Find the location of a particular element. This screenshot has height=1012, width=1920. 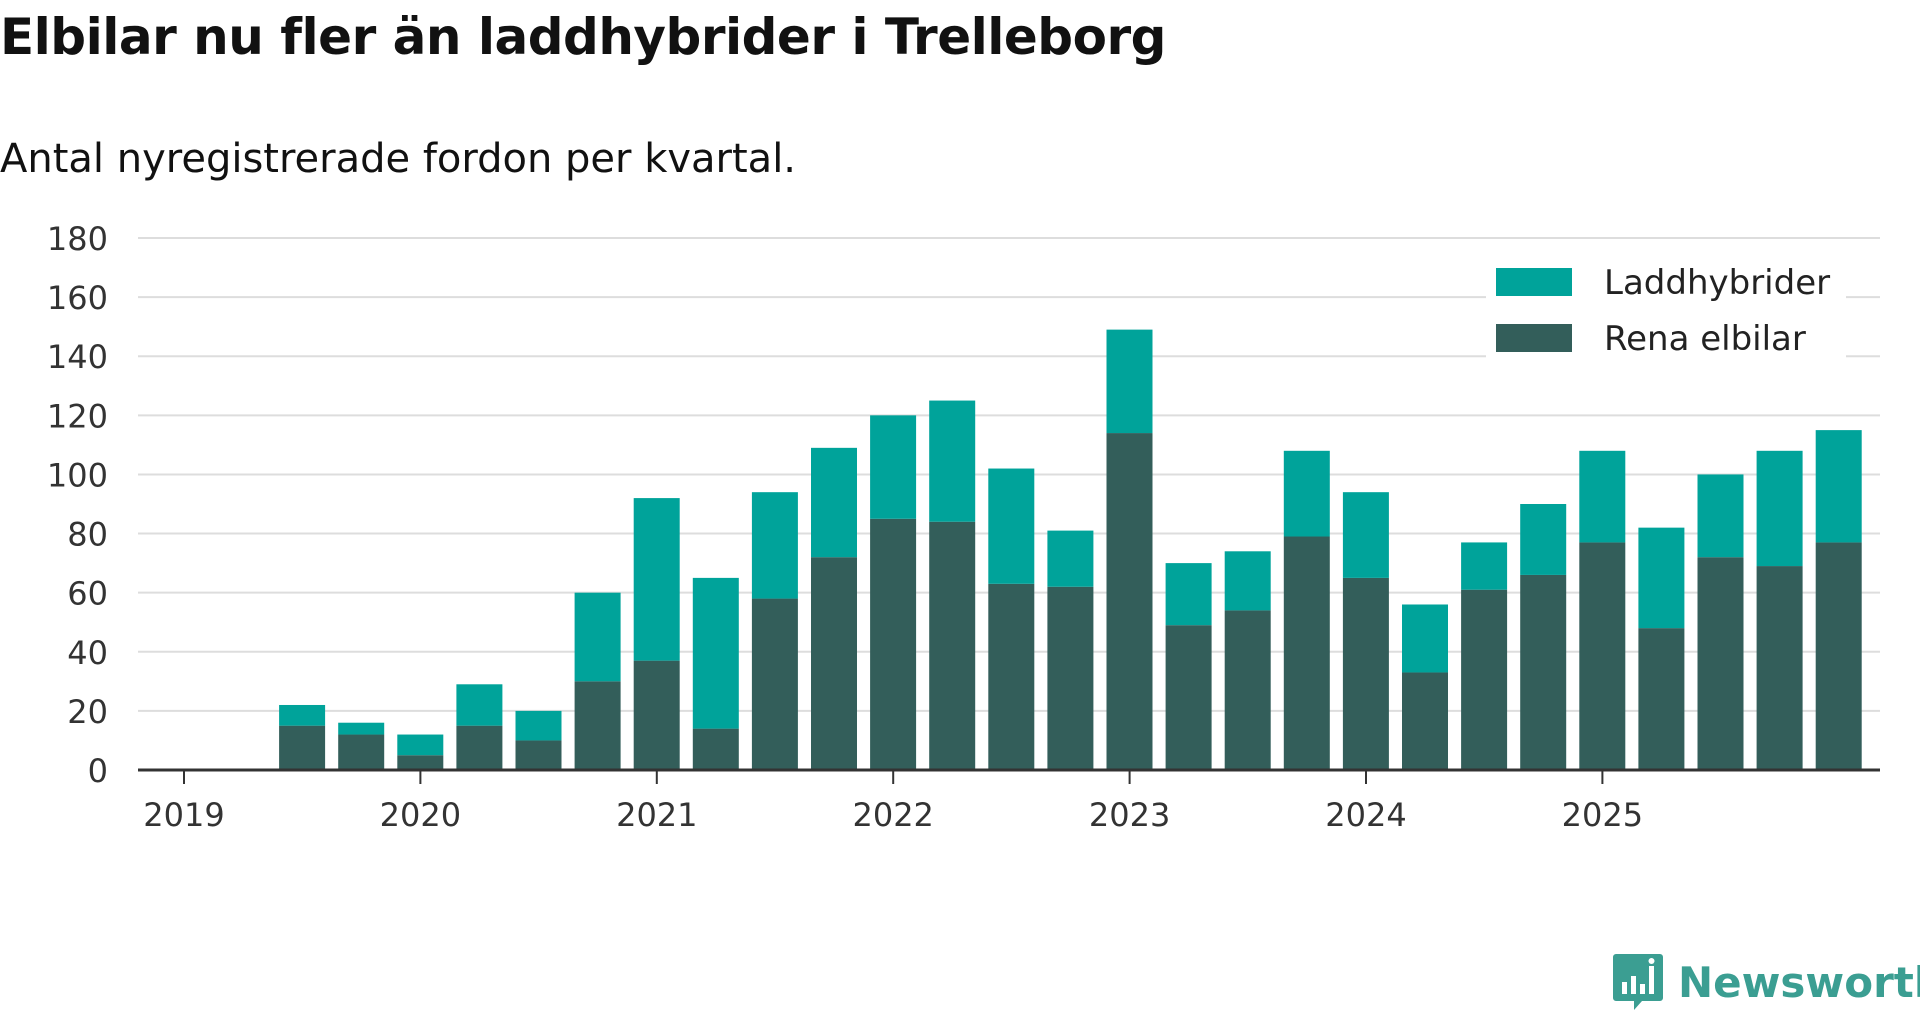

y-tick-label: 120 is located at coordinates (77, 416).